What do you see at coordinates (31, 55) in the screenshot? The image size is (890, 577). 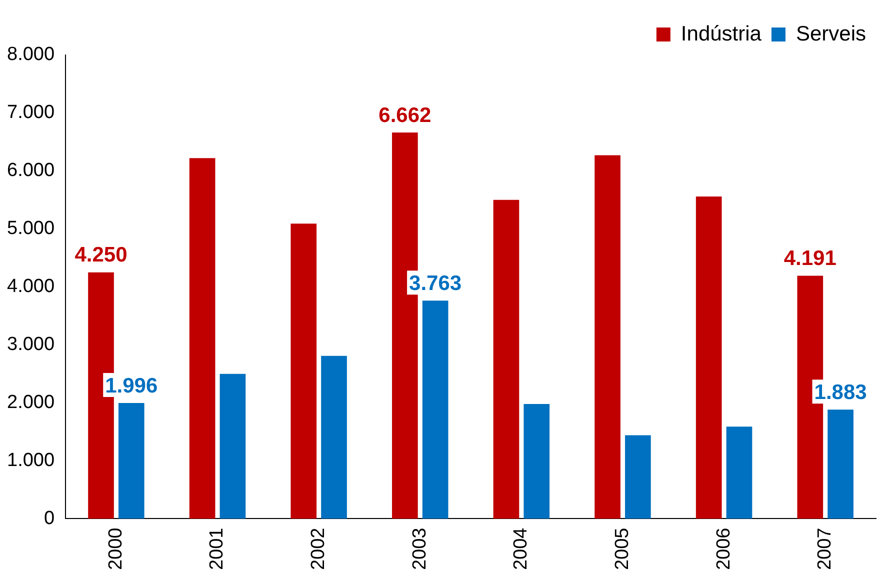 I see `y-tick-label: 8.000` at bounding box center [31, 55].